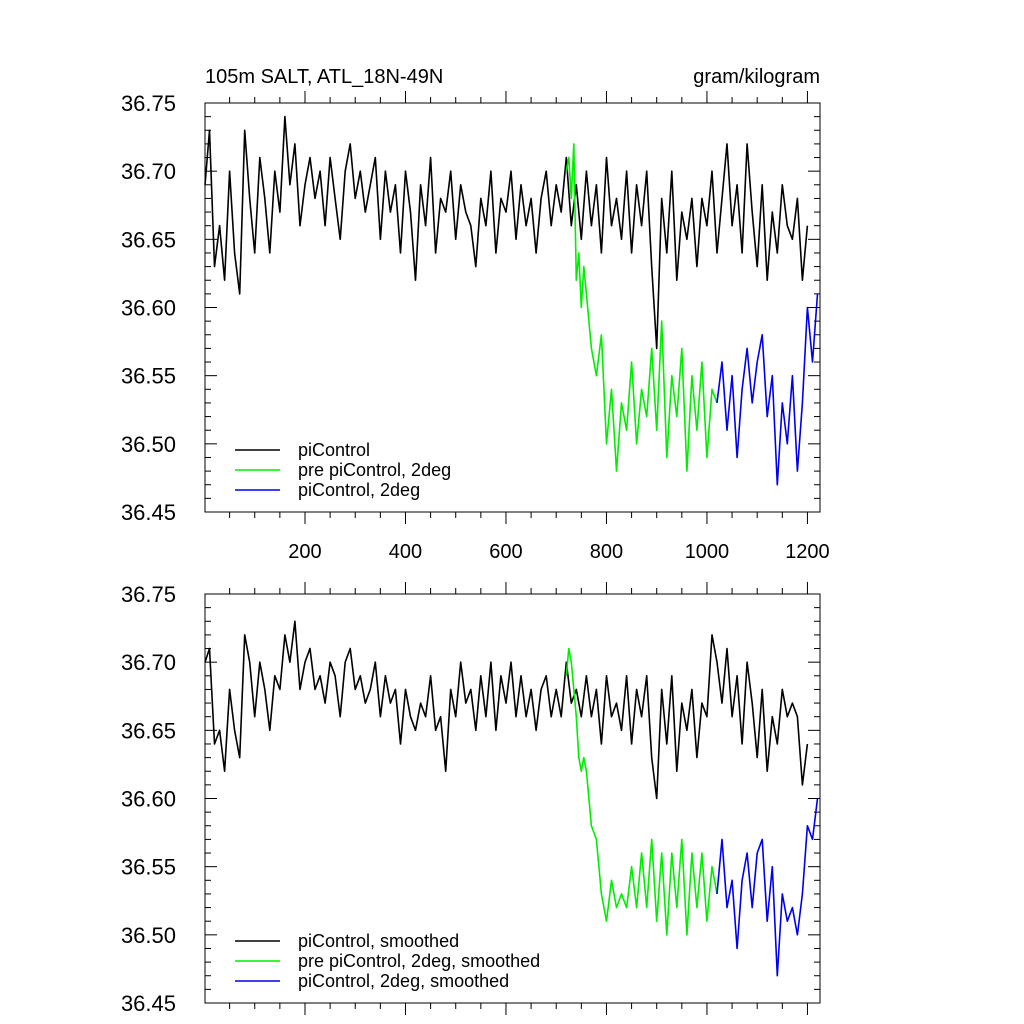 The height and width of the screenshot is (1024, 1024). What do you see at coordinates (324, 77) in the screenshot?
I see `chart-title-left: 105m SALT, ATL_18N-49N` at bounding box center [324, 77].